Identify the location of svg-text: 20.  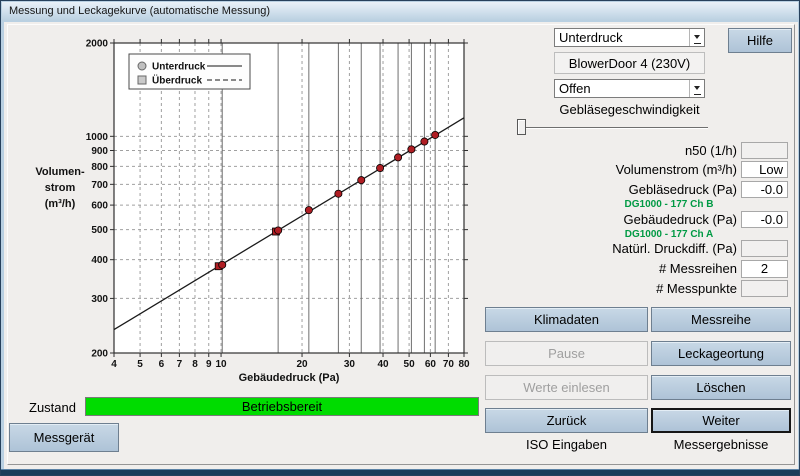
(302, 364).